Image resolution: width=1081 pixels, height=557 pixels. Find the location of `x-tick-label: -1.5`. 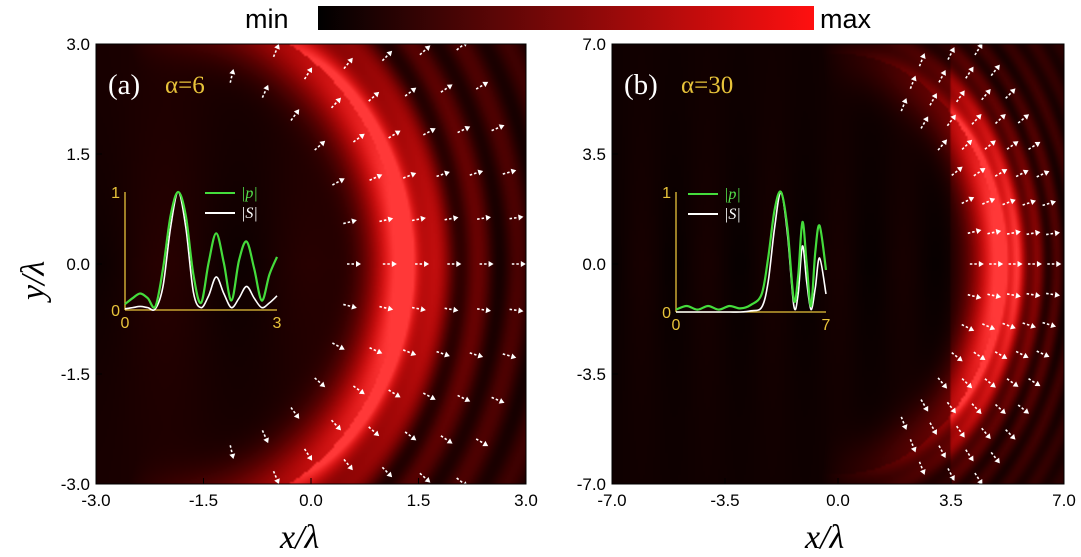

x-tick-label: -1.5 is located at coordinates (203, 500).